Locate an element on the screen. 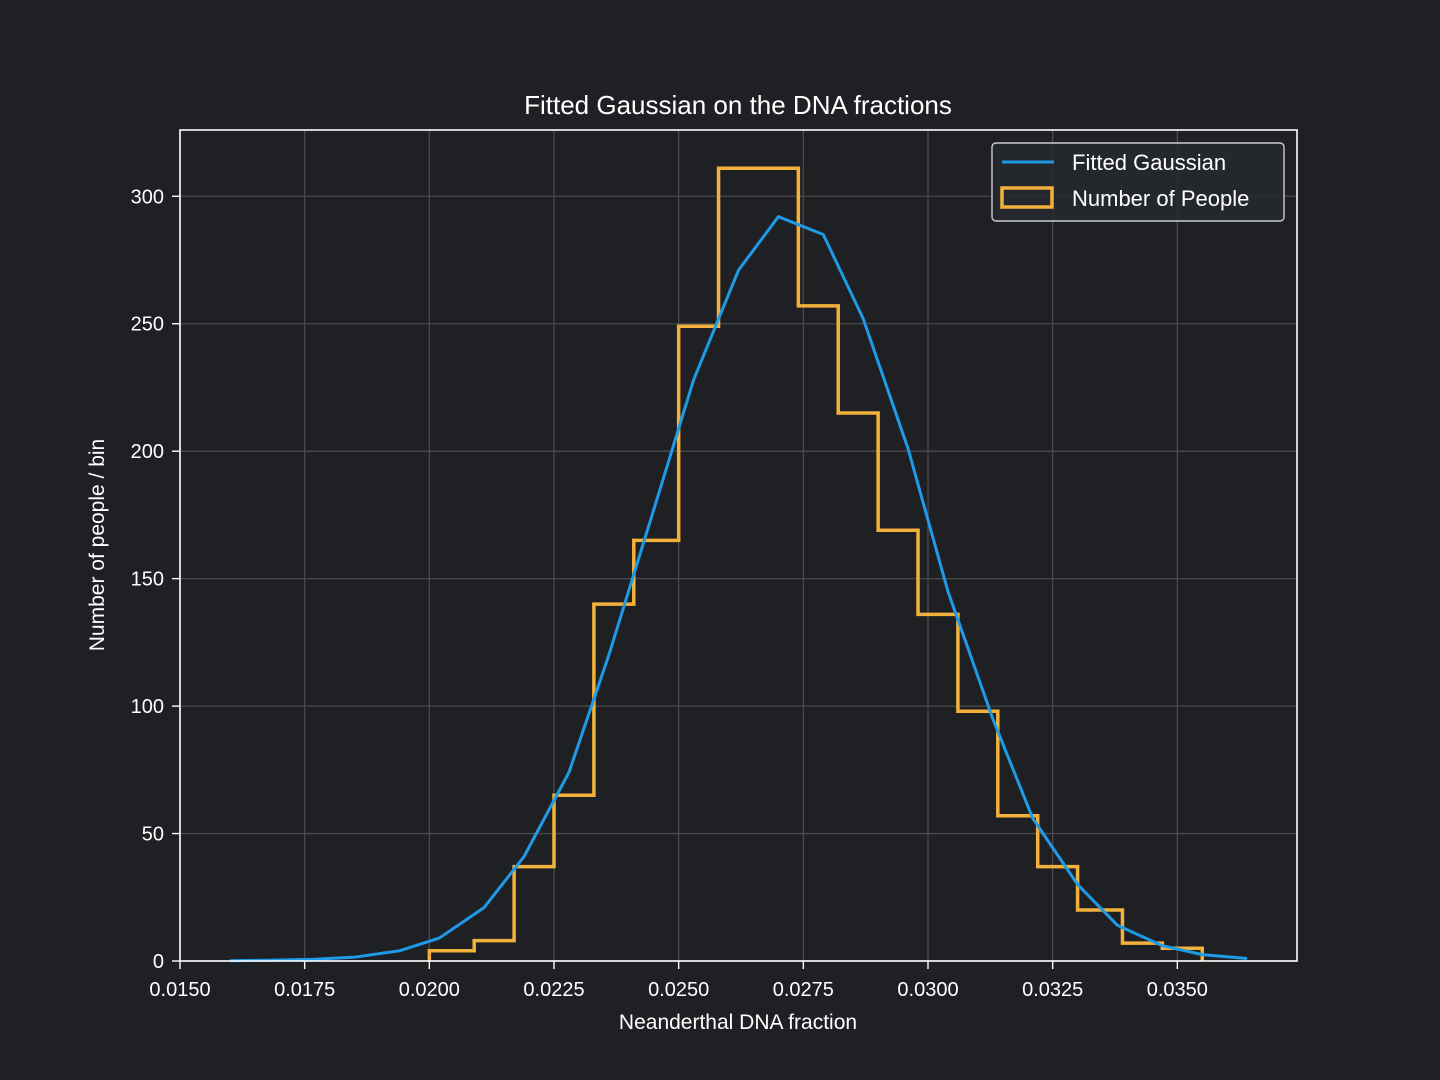 The image size is (1440, 1080). x-axis-label: Neanderthal DNA fraction is located at coordinates (738, 1022).